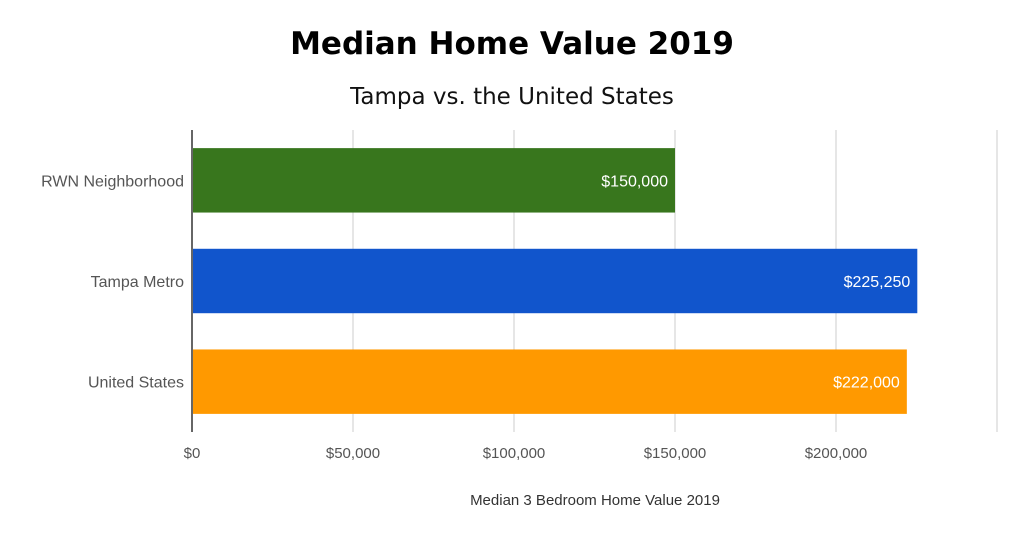 This screenshot has height=538, width=1024. Describe the element at coordinates (512, 97) in the screenshot. I see `chart-subtitle: Tampa vs. the United States` at that location.